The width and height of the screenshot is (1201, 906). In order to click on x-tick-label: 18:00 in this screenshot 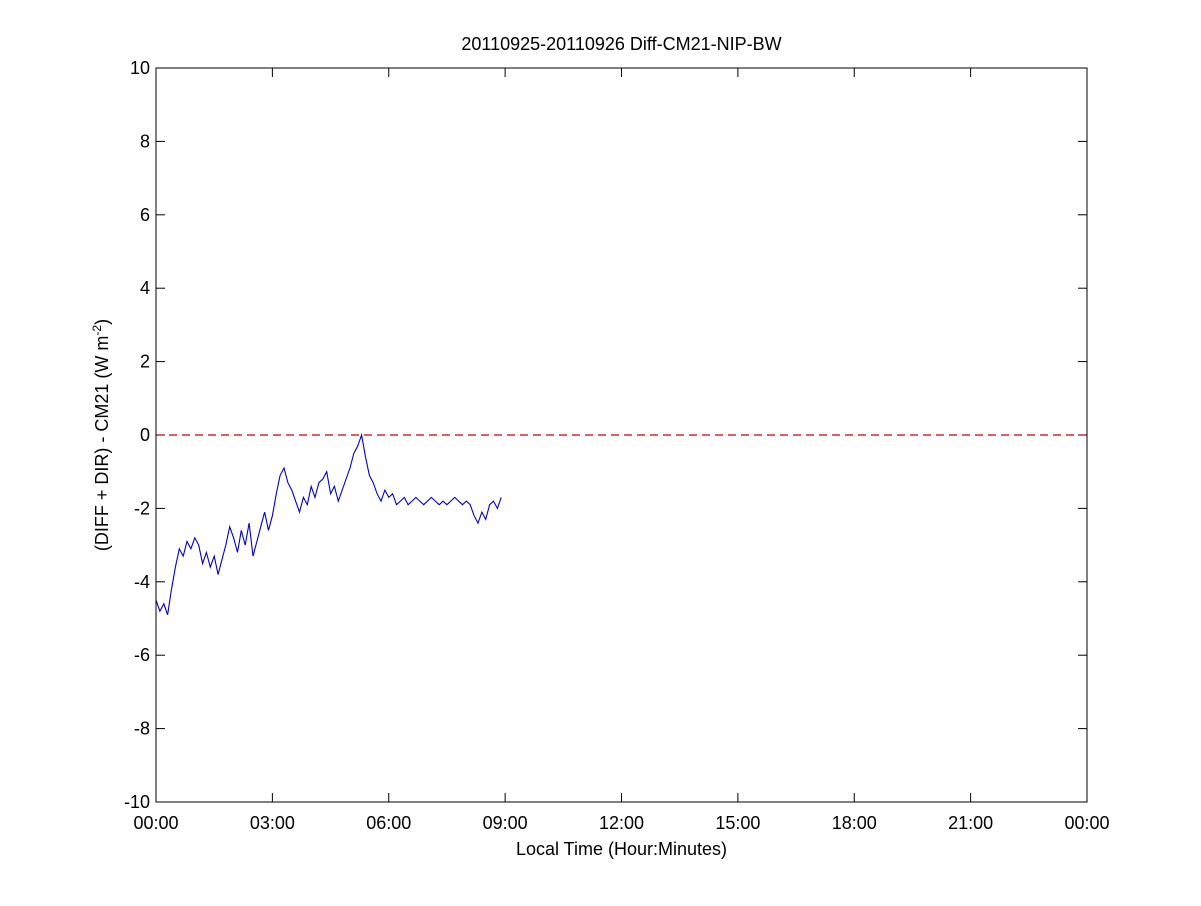, I will do `click(854, 823)`.